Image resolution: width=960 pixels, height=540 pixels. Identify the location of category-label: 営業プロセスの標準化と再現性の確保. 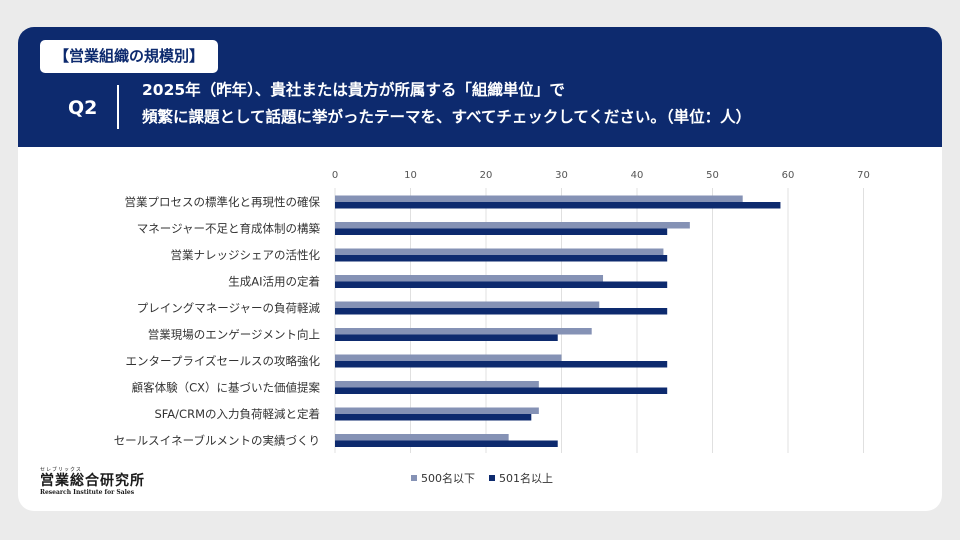
(223, 202).